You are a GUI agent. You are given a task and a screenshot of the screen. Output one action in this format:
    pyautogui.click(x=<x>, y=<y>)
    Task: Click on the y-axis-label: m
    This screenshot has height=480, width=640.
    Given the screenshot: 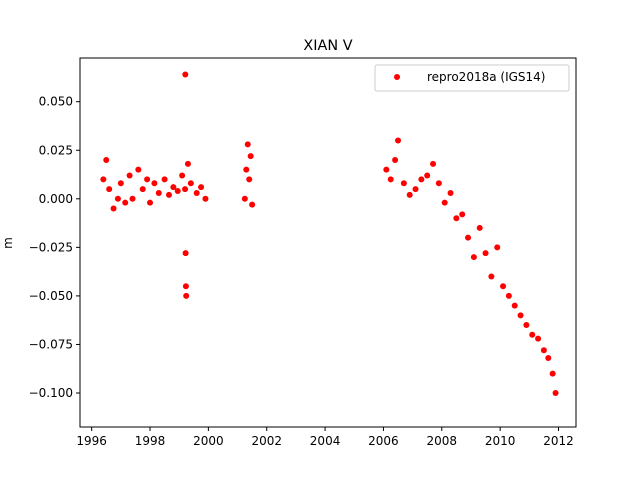 What is the action you would take?
    pyautogui.click(x=8, y=243)
    